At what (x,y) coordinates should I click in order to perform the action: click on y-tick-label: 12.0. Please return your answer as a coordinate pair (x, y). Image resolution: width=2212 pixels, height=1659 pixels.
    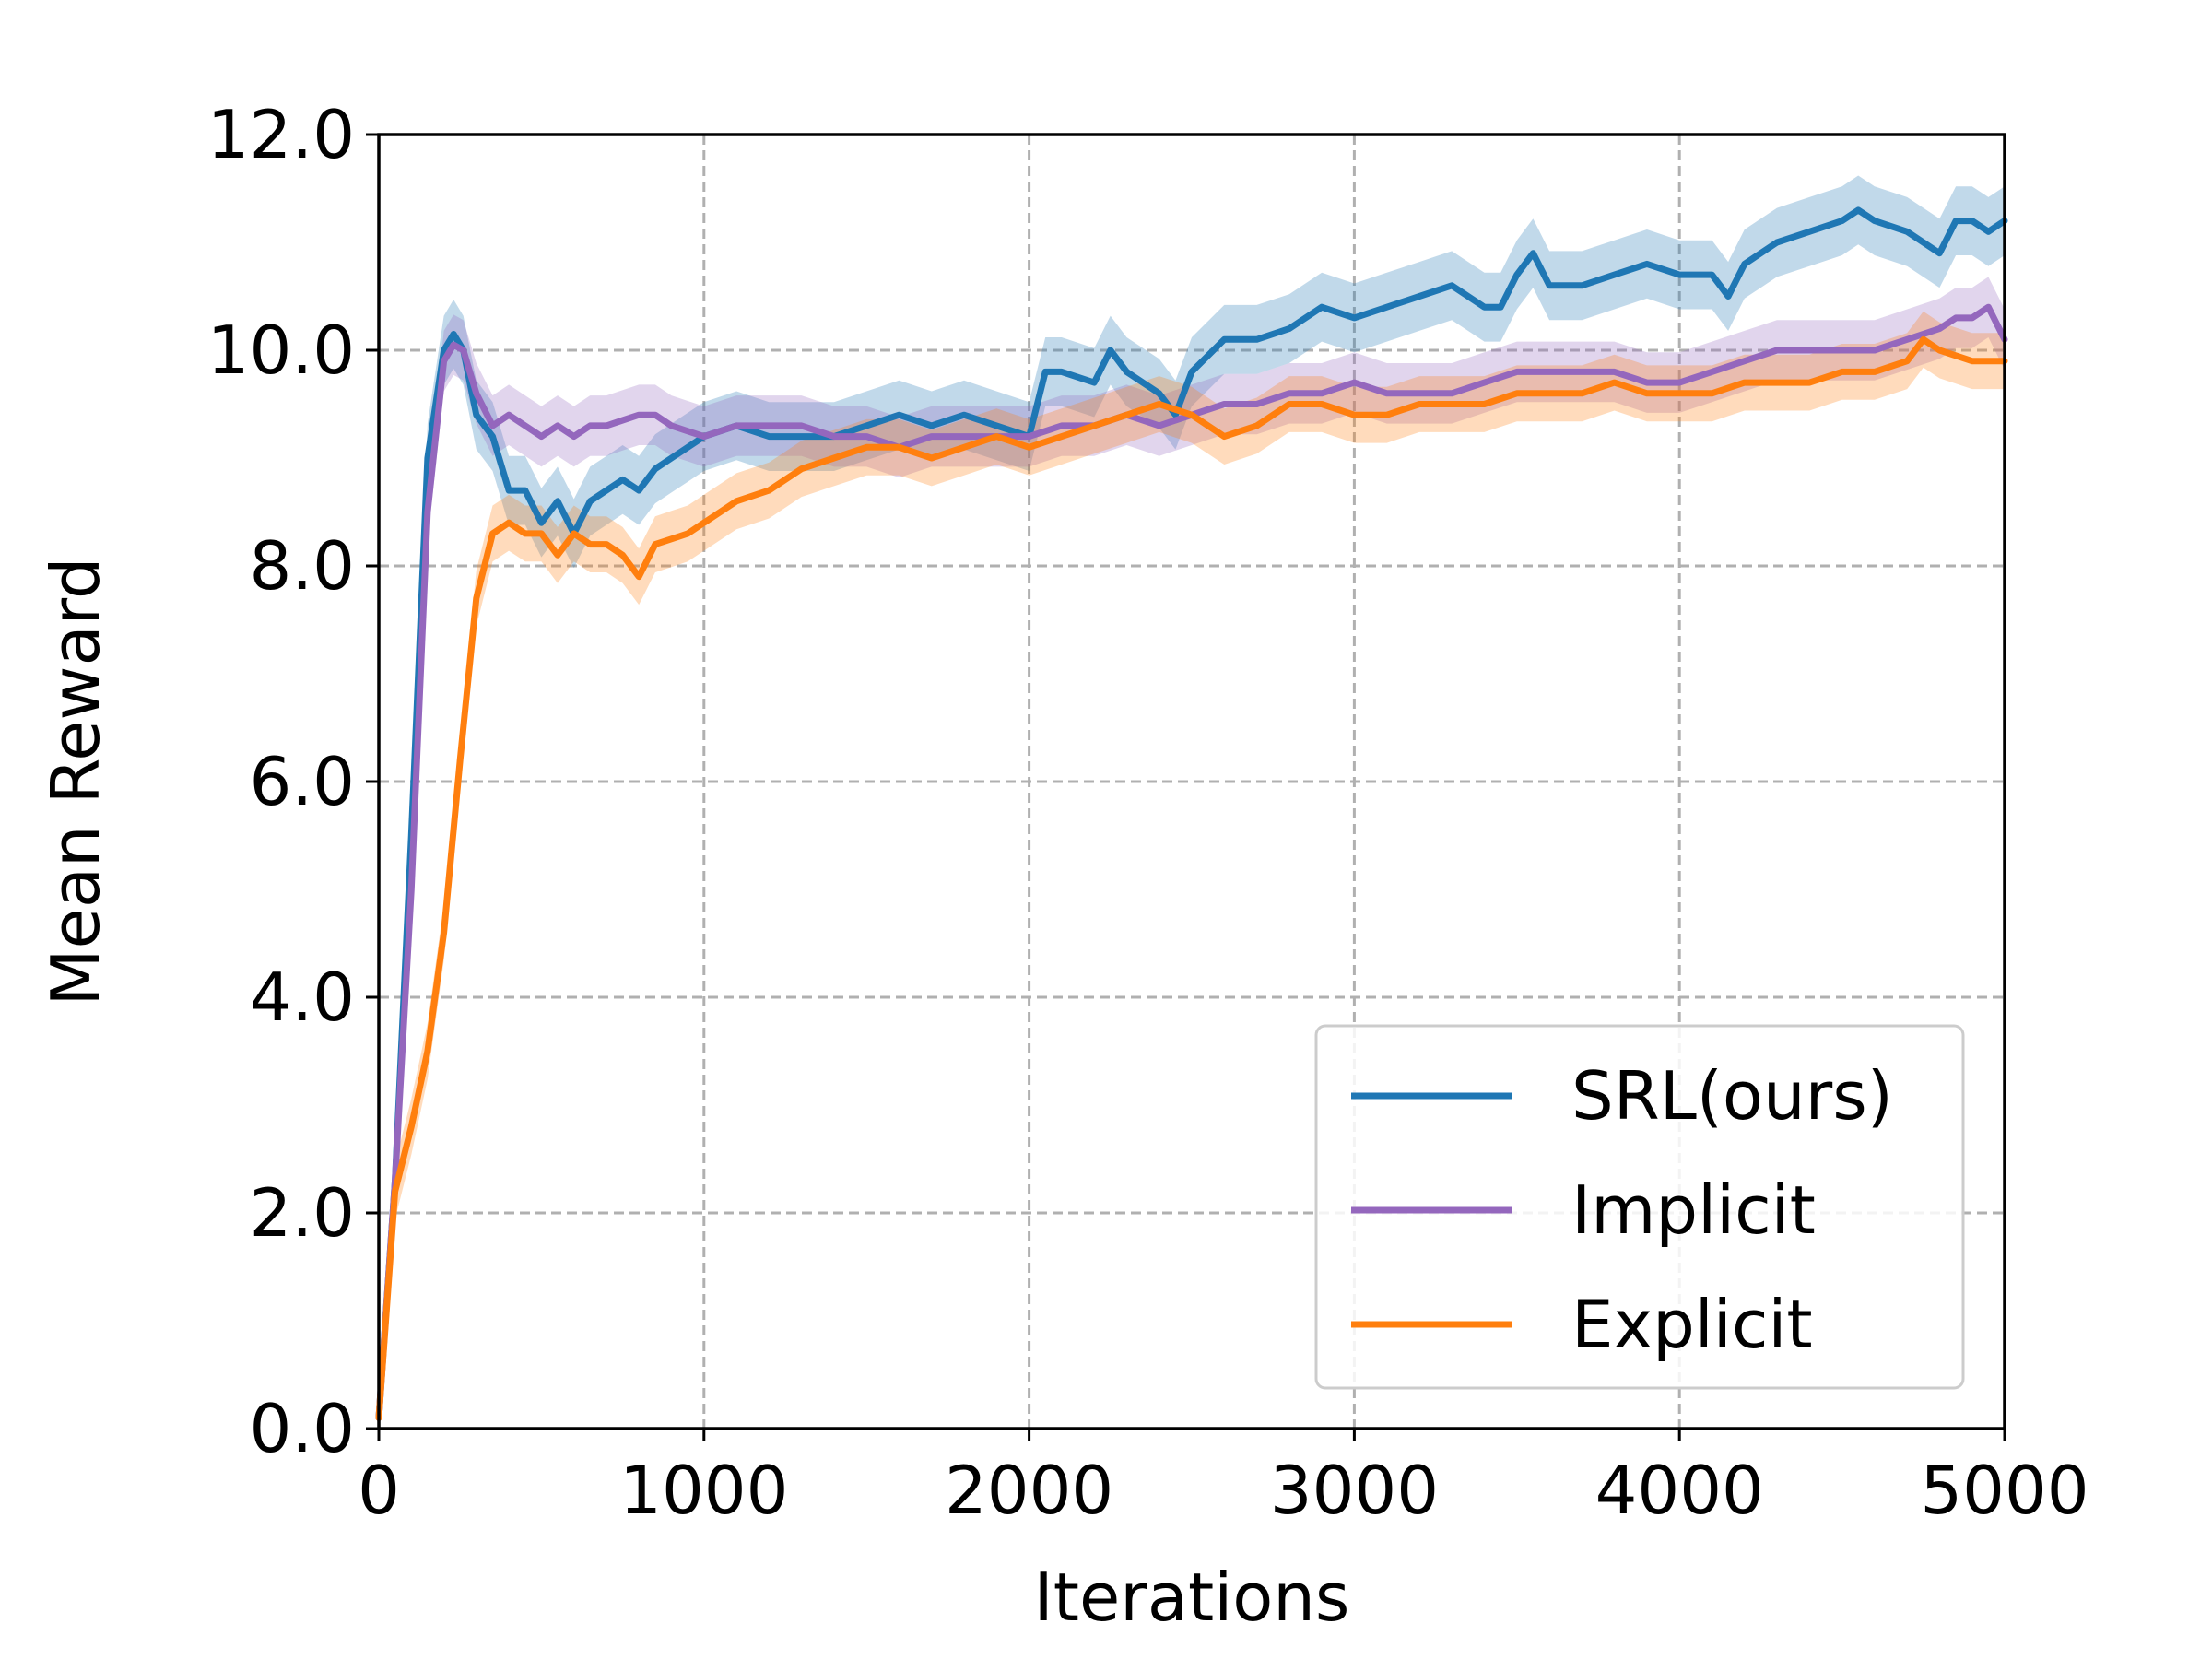
    Looking at the image, I should click on (281, 134).